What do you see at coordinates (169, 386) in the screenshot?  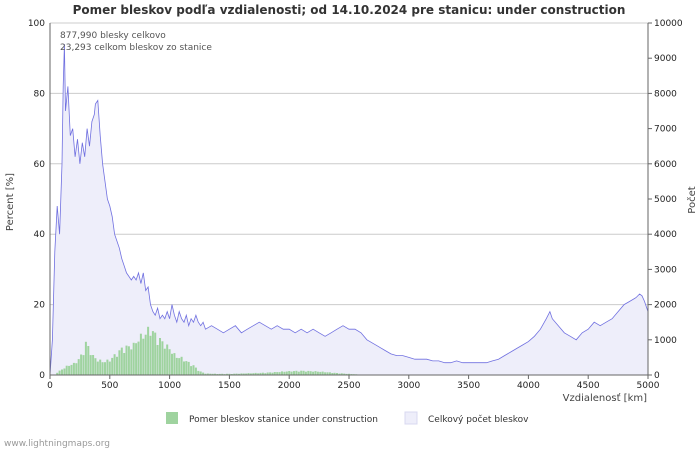 I see `x-tick-label-2: 1000` at bounding box center [169, 386].